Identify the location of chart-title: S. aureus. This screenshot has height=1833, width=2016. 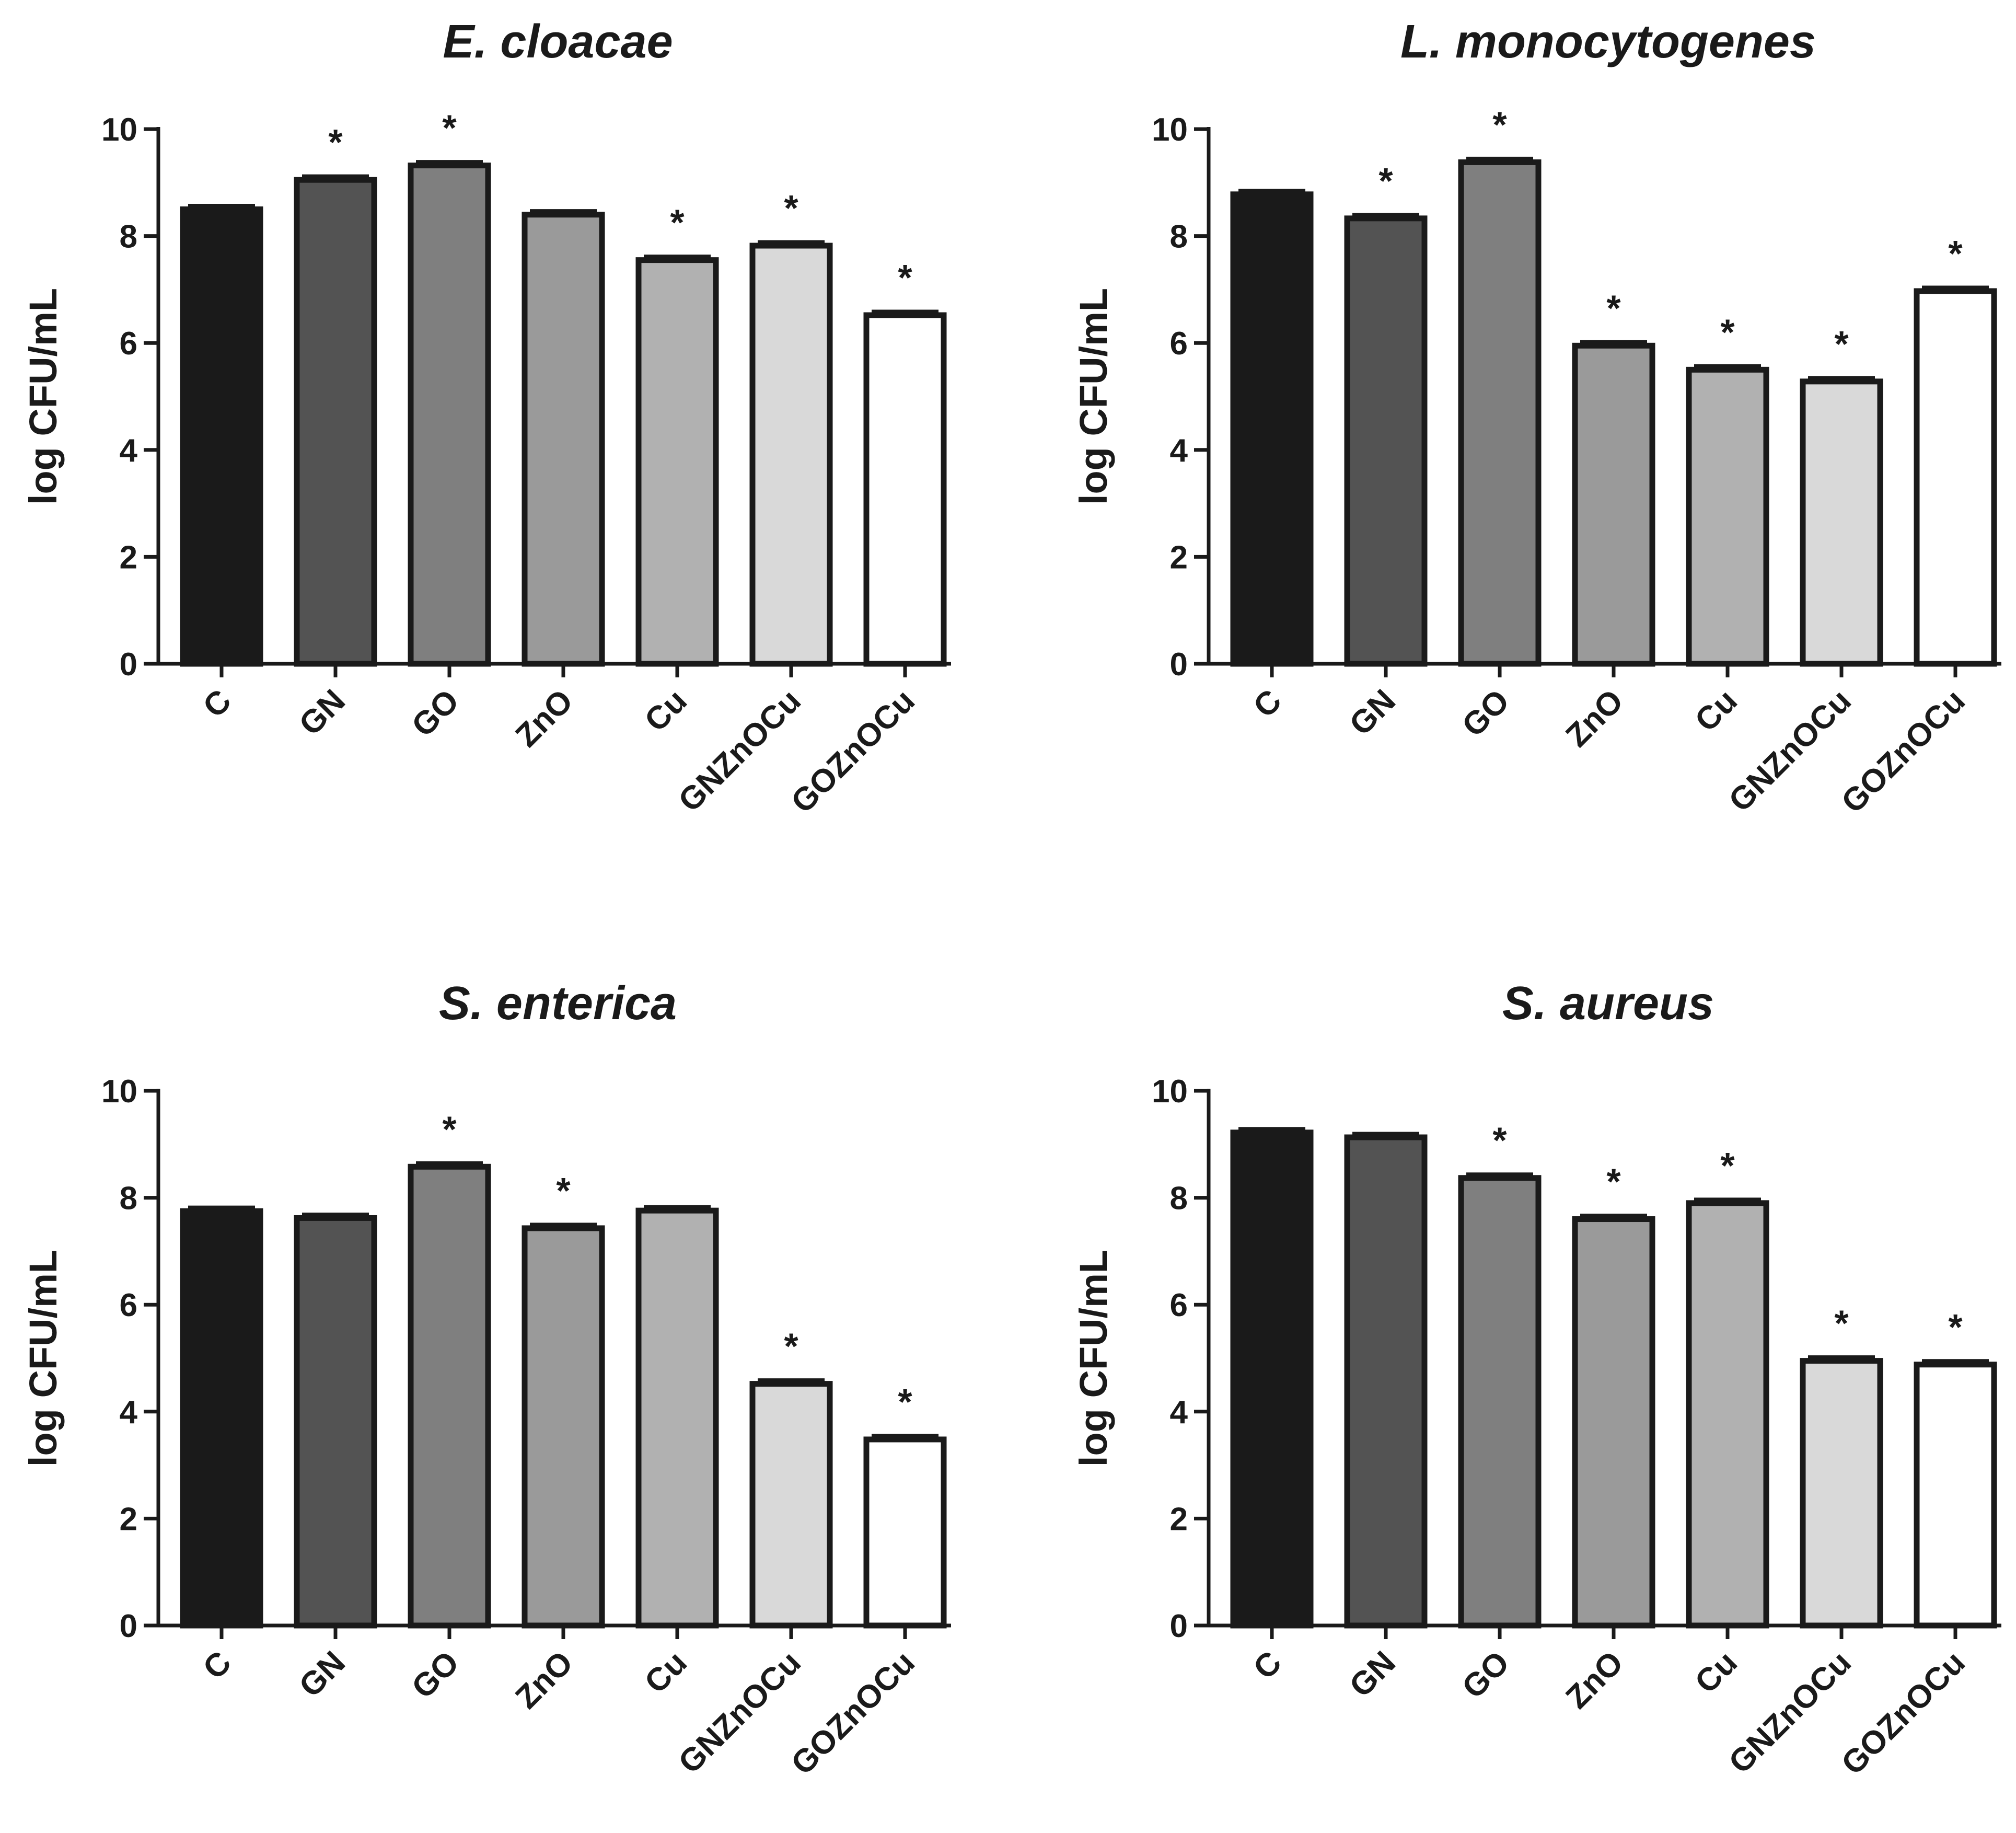
(1608, 1003).